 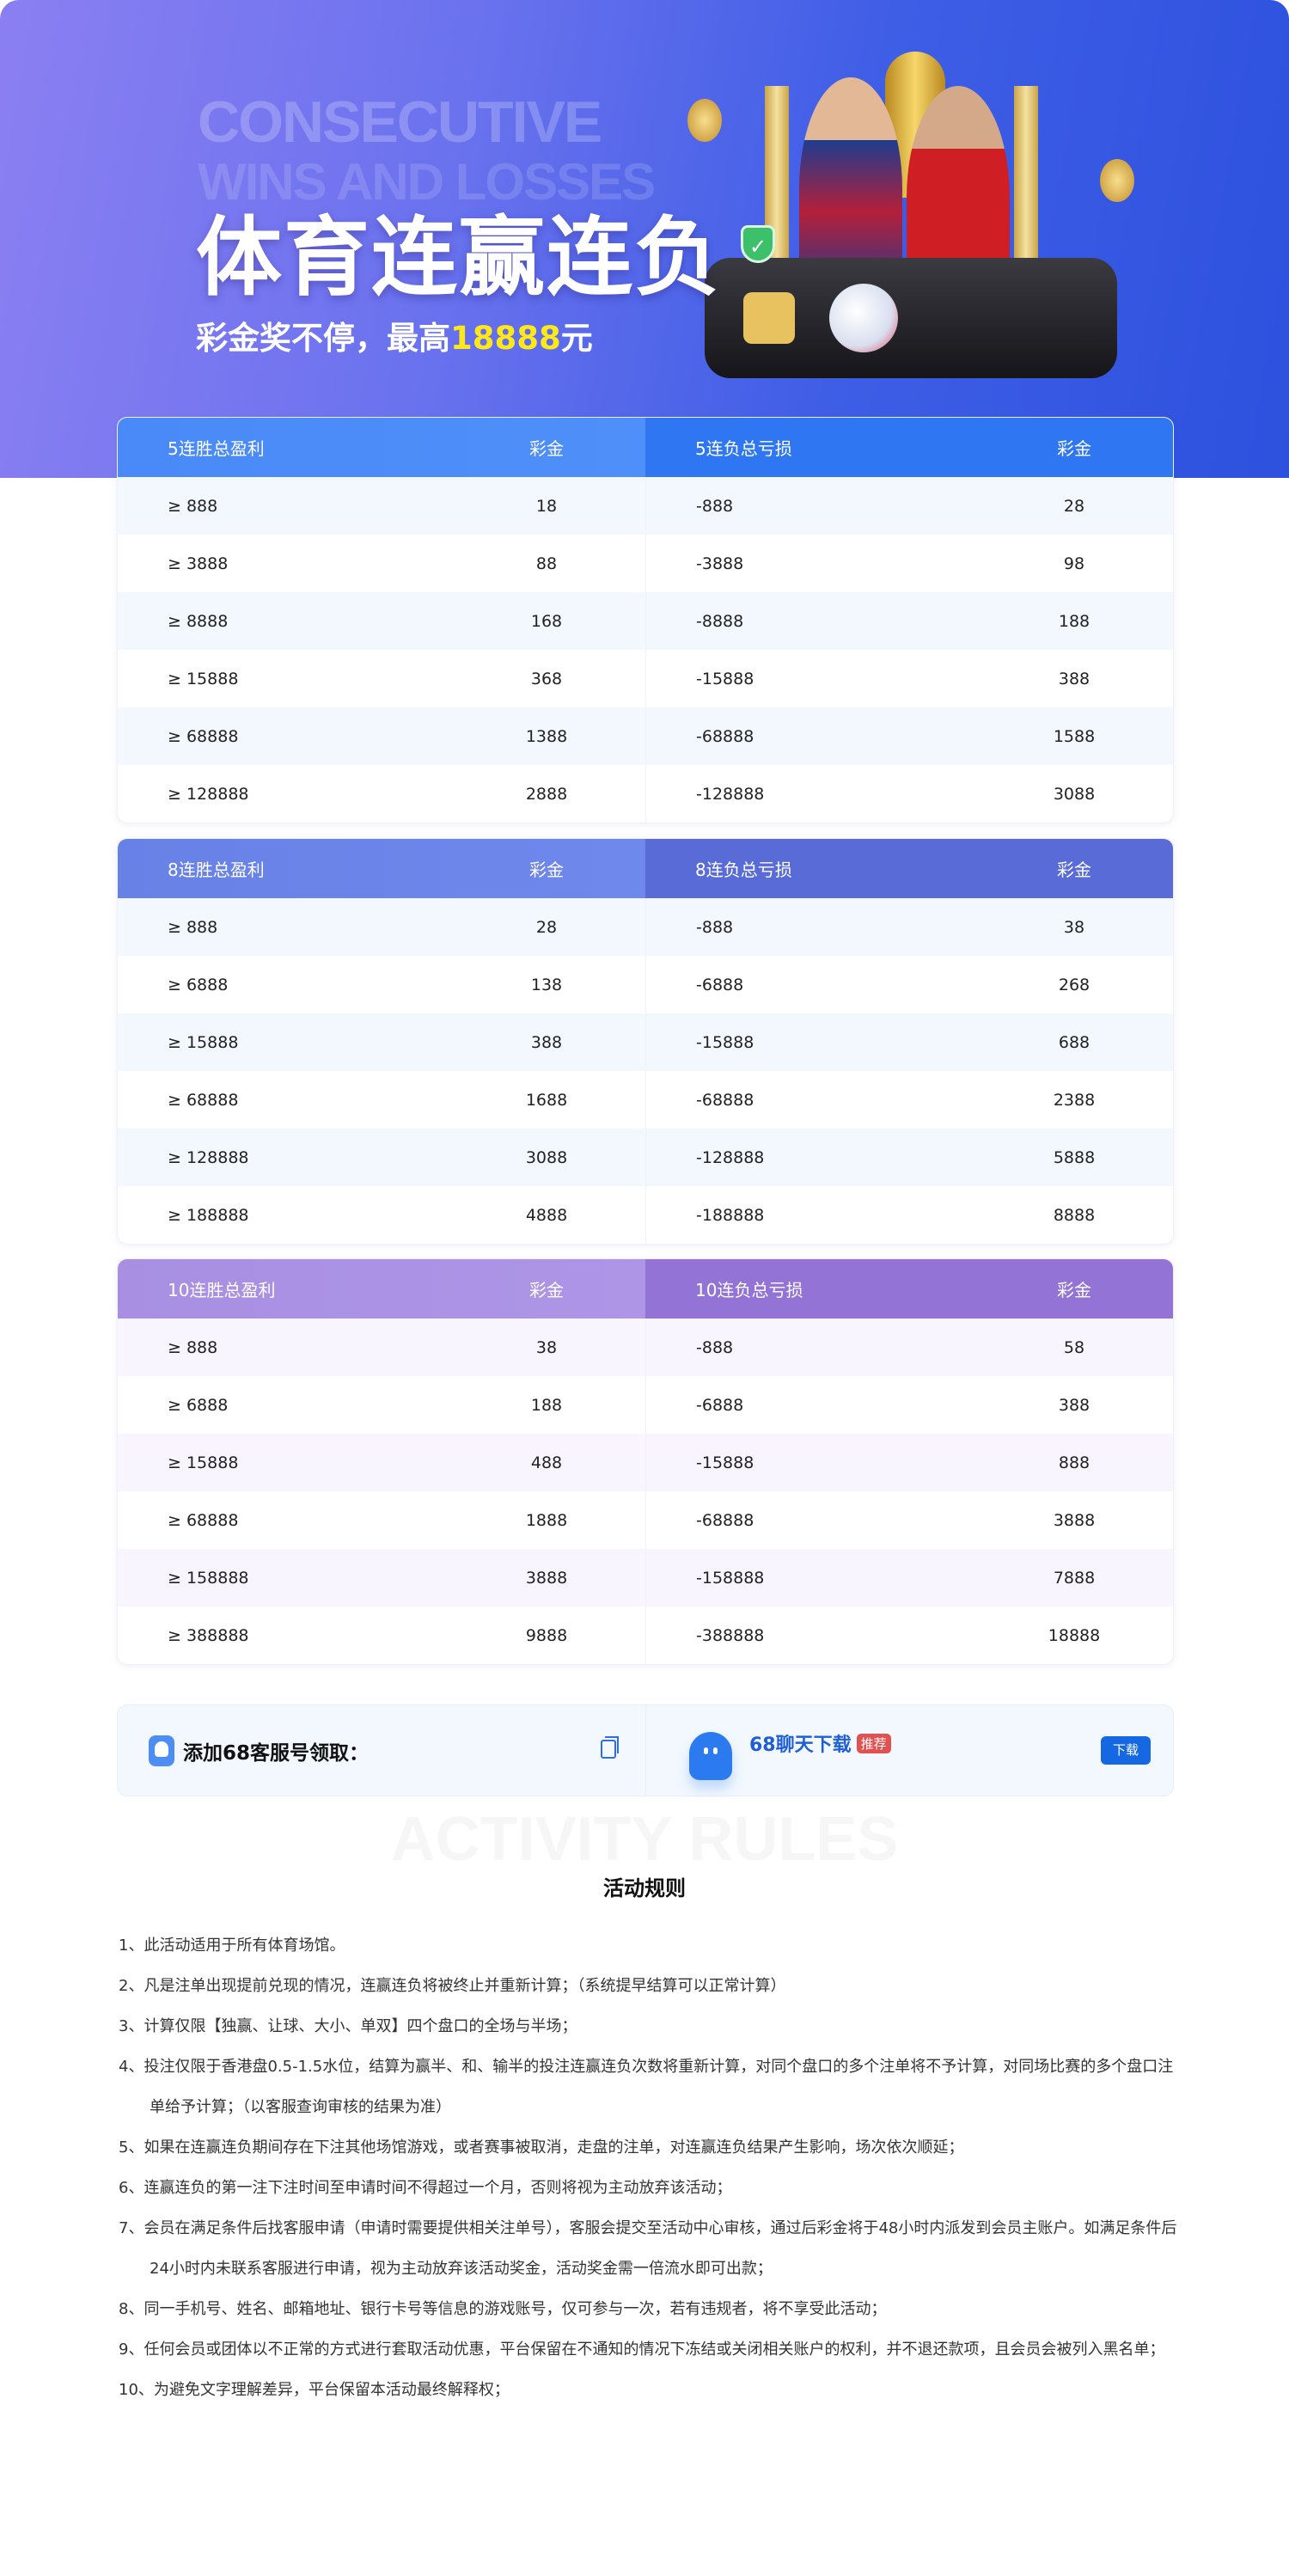 I want to click on win-bonus: 9888, so click(x=546, y=1635).